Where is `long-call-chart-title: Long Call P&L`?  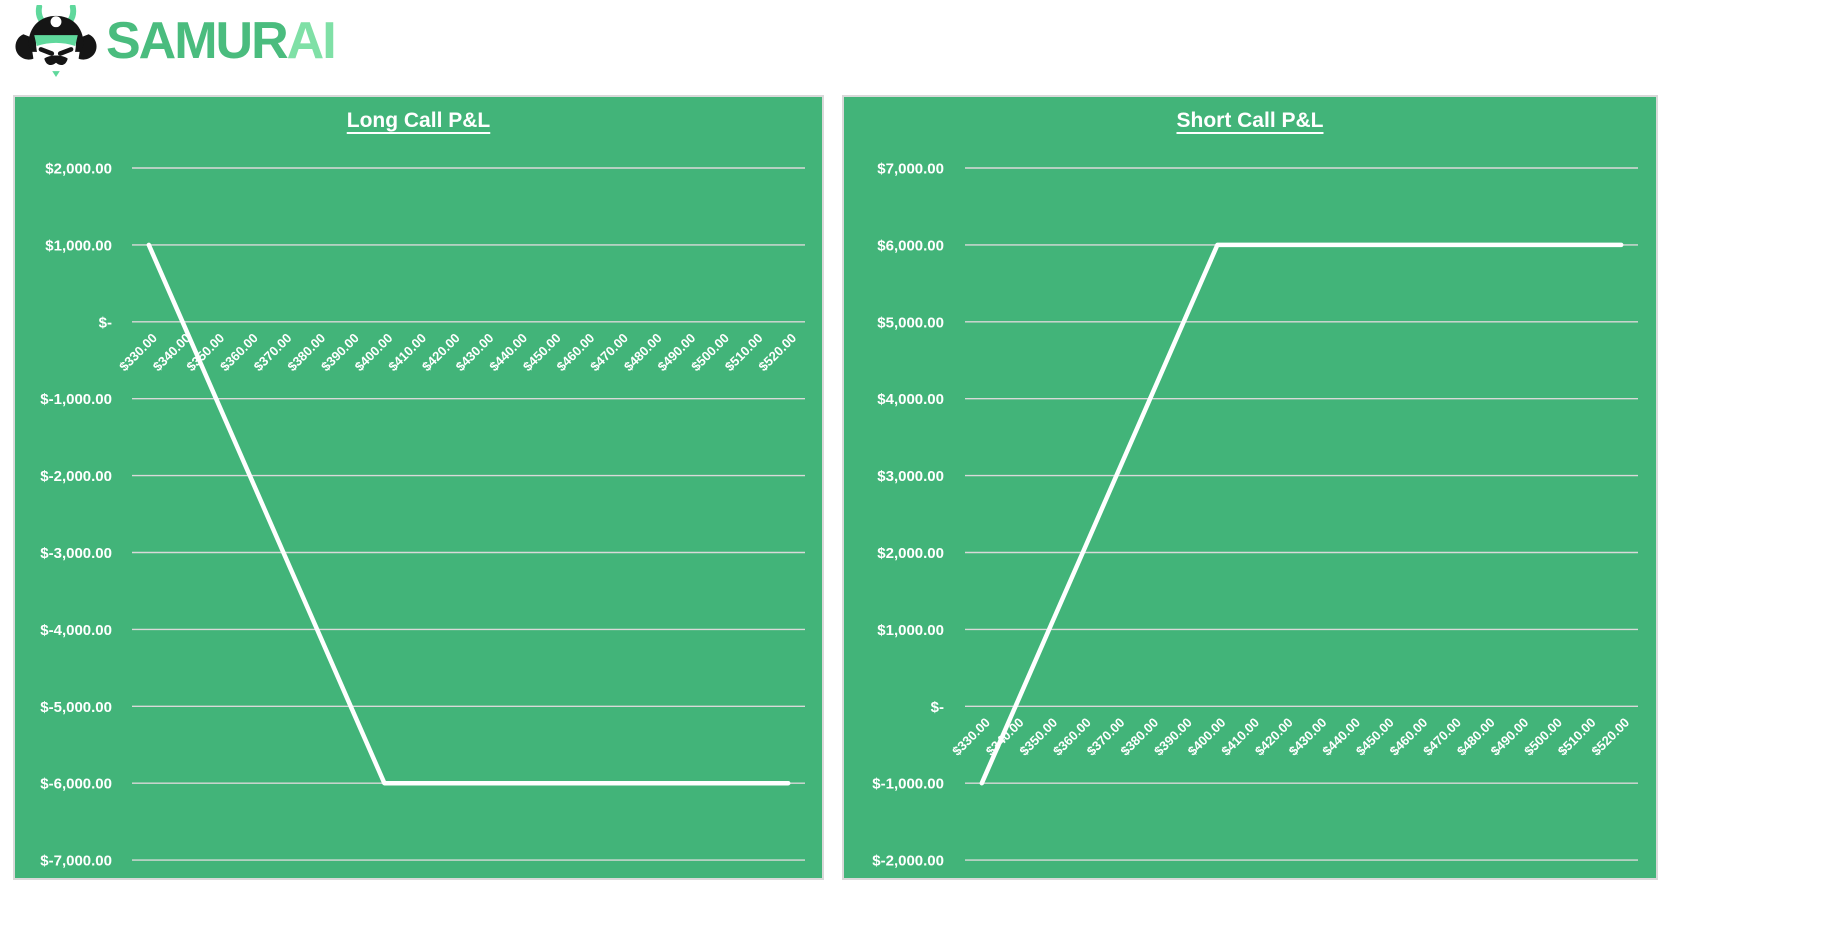
long-call-chart-title: Long Call P&L is located at coordinates (418, 120).